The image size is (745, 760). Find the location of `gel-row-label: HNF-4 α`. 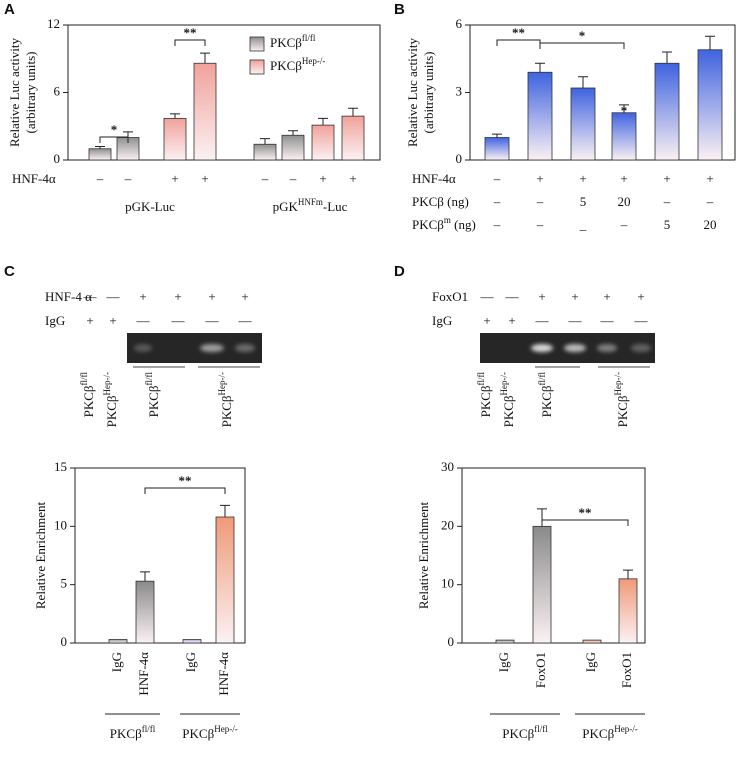

gel-row-label: HNF-4 α is located at coordinates (68, 296).